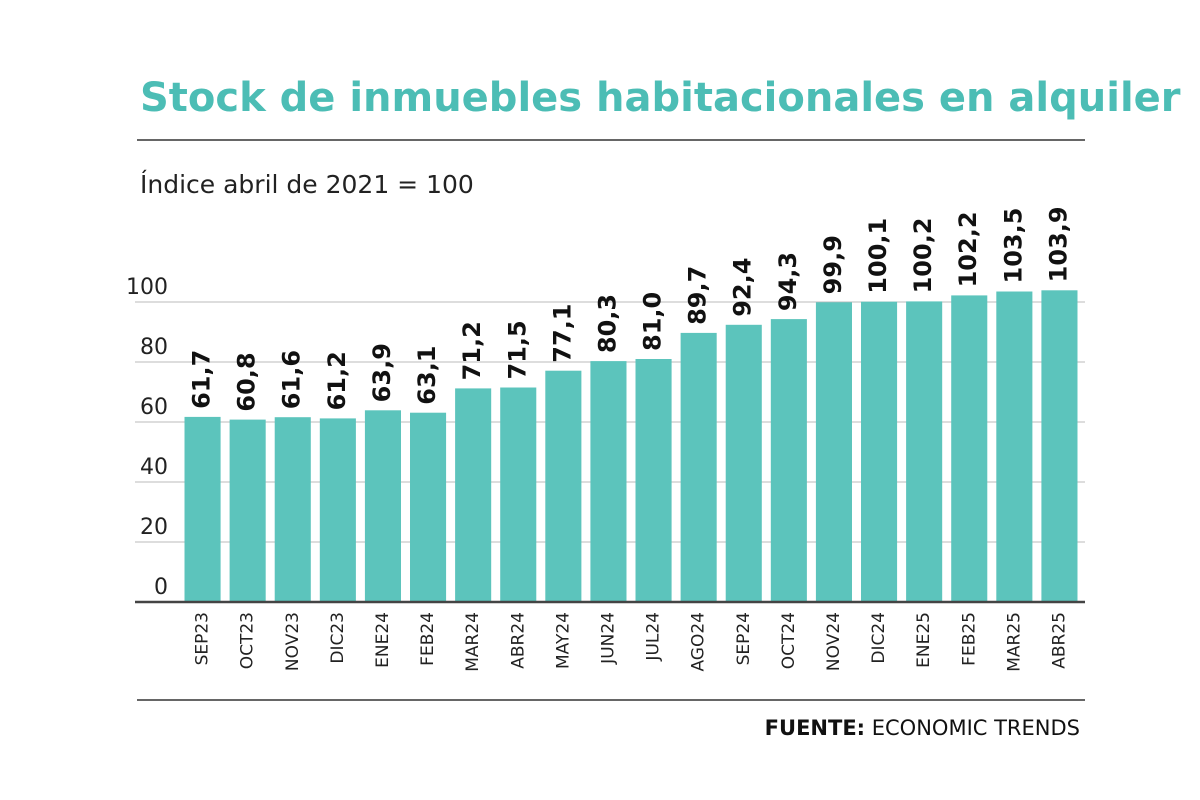  I want to click on chart-subtitle: Índice abril de 2021 = 100, so click(307, 184).